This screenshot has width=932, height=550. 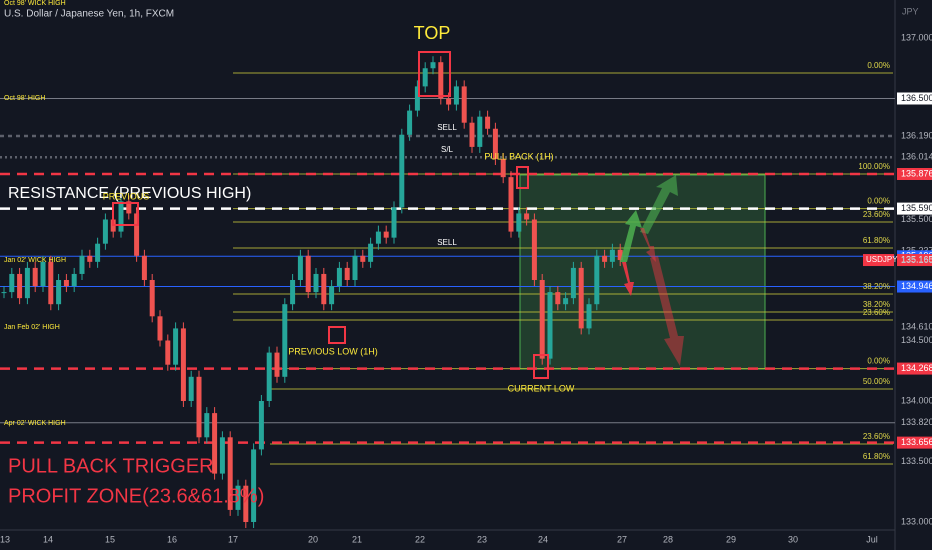 I want to click on annotation: S/L, so click(x=447, y=149).